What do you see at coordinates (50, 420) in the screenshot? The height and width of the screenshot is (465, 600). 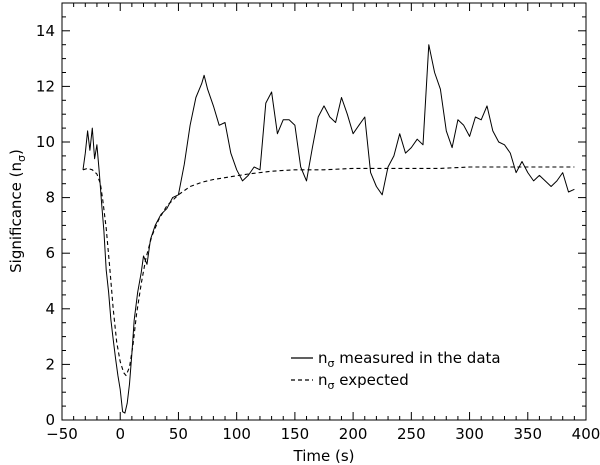 I see `y-tick-label: 0` at bounding box center [50, 420].